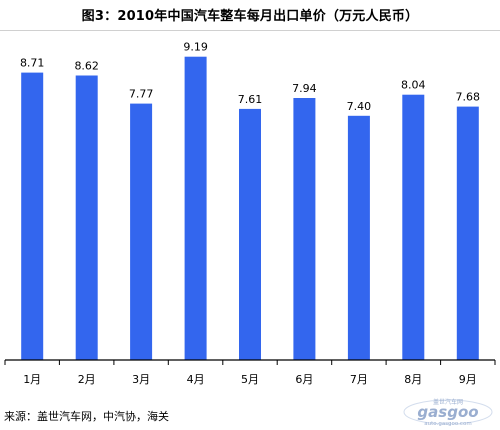 The height and width of the screenshot is (430, 500). I want to click on chart-title: 图3：2010年中国汽车整车每月出口单价（万元人民币）, so click(250, 16).